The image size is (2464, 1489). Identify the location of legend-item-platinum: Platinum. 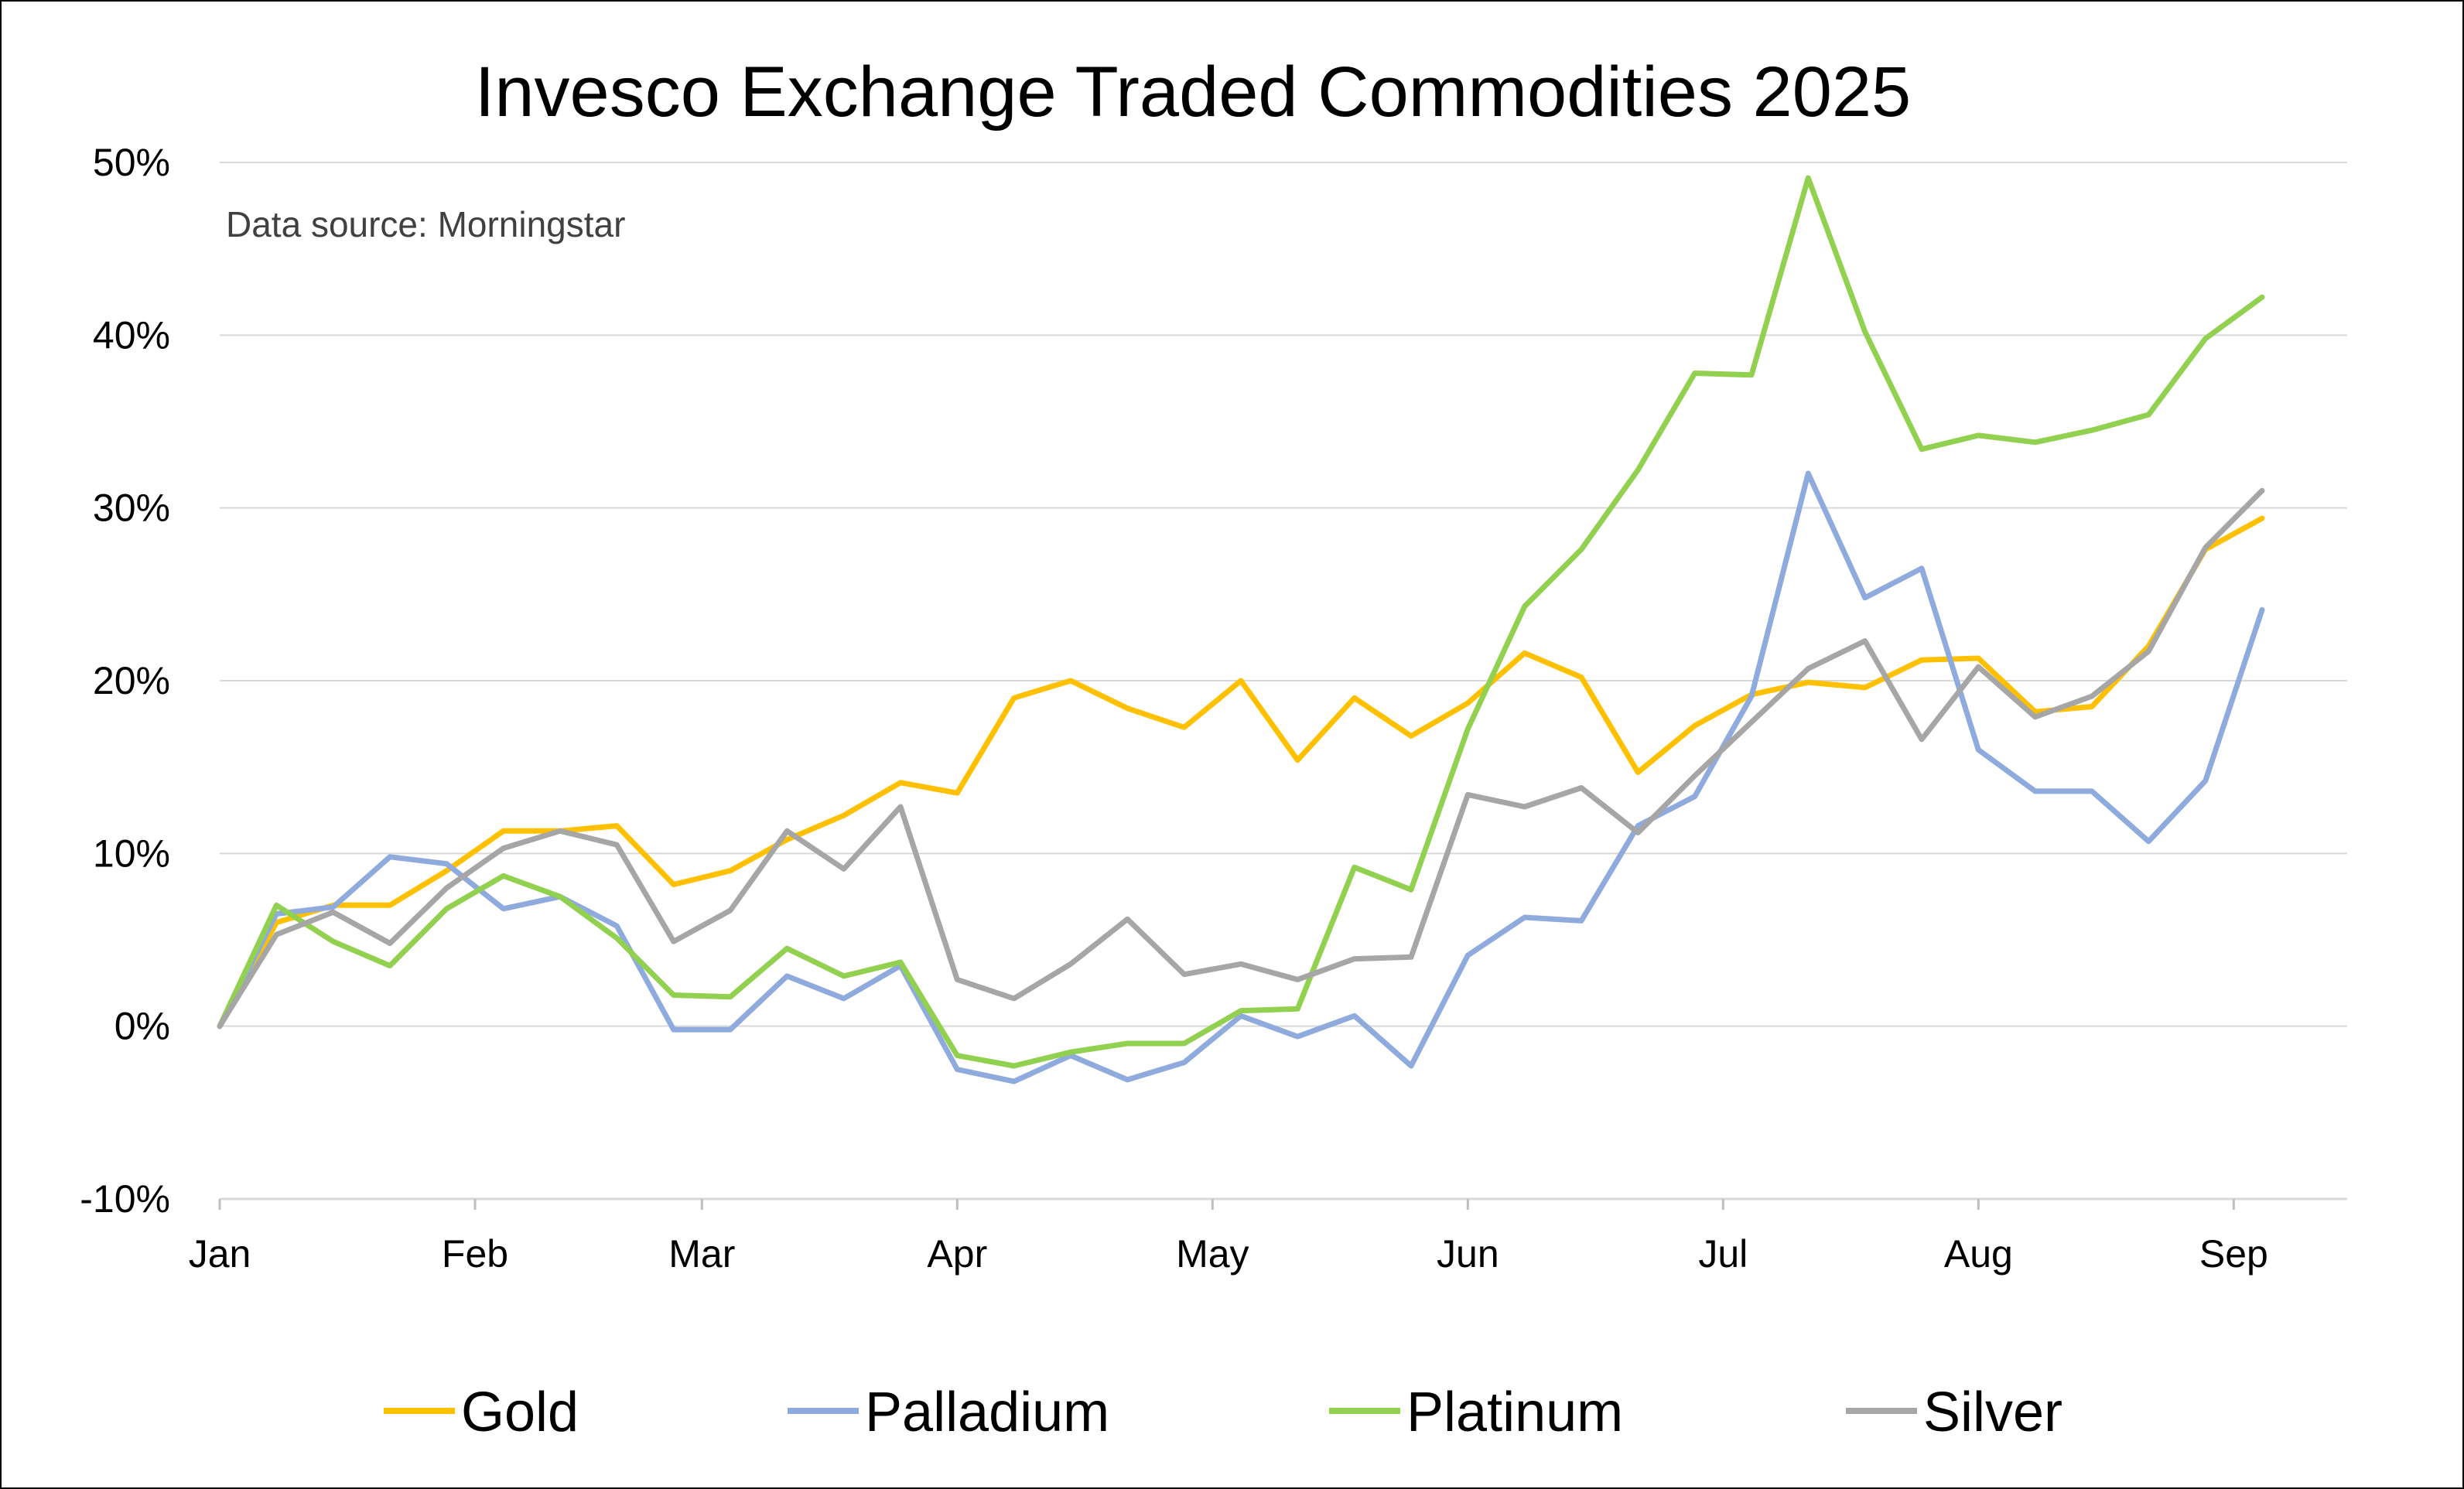
(1476, 1412).